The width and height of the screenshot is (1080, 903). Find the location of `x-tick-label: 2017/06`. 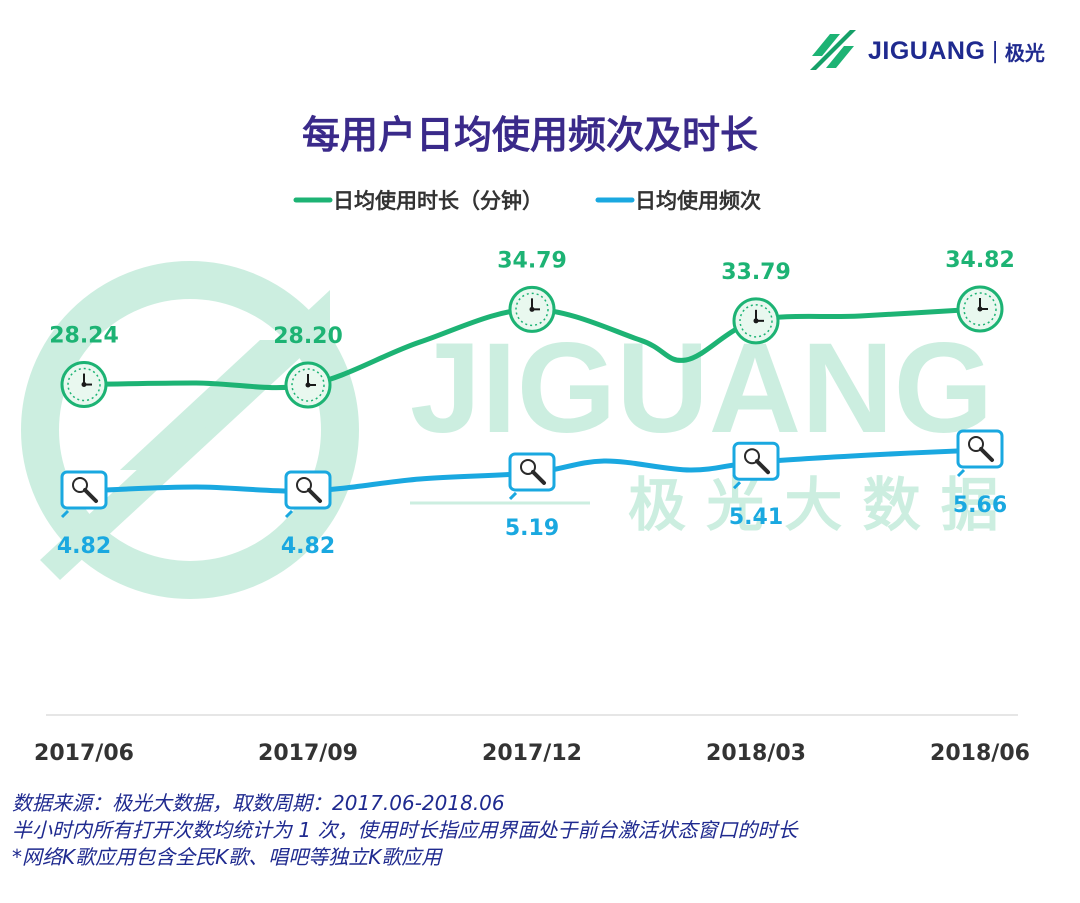

x-tick-label: 2017/06 is located at coordinates (84, 753).